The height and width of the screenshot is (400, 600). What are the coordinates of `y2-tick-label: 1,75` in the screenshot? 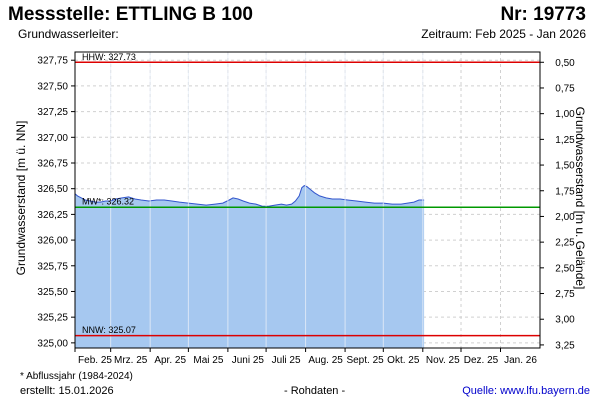 It's located at (565, 191).